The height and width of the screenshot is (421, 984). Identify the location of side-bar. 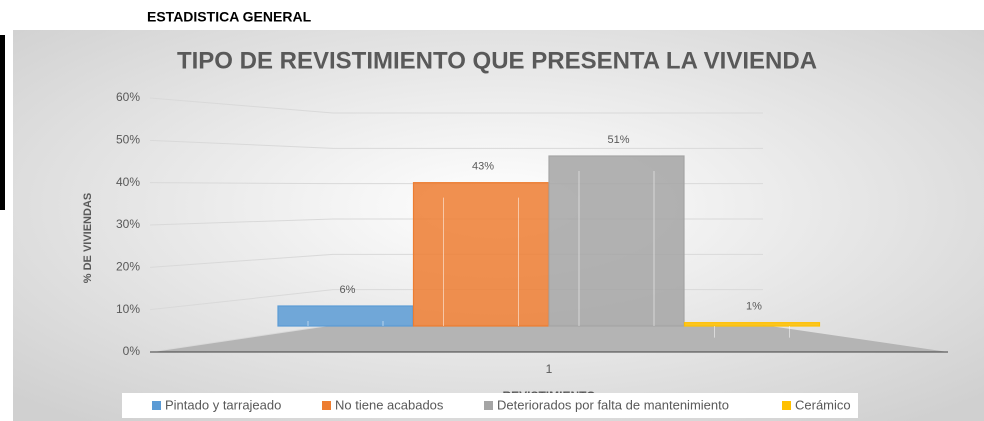
(2, 122).